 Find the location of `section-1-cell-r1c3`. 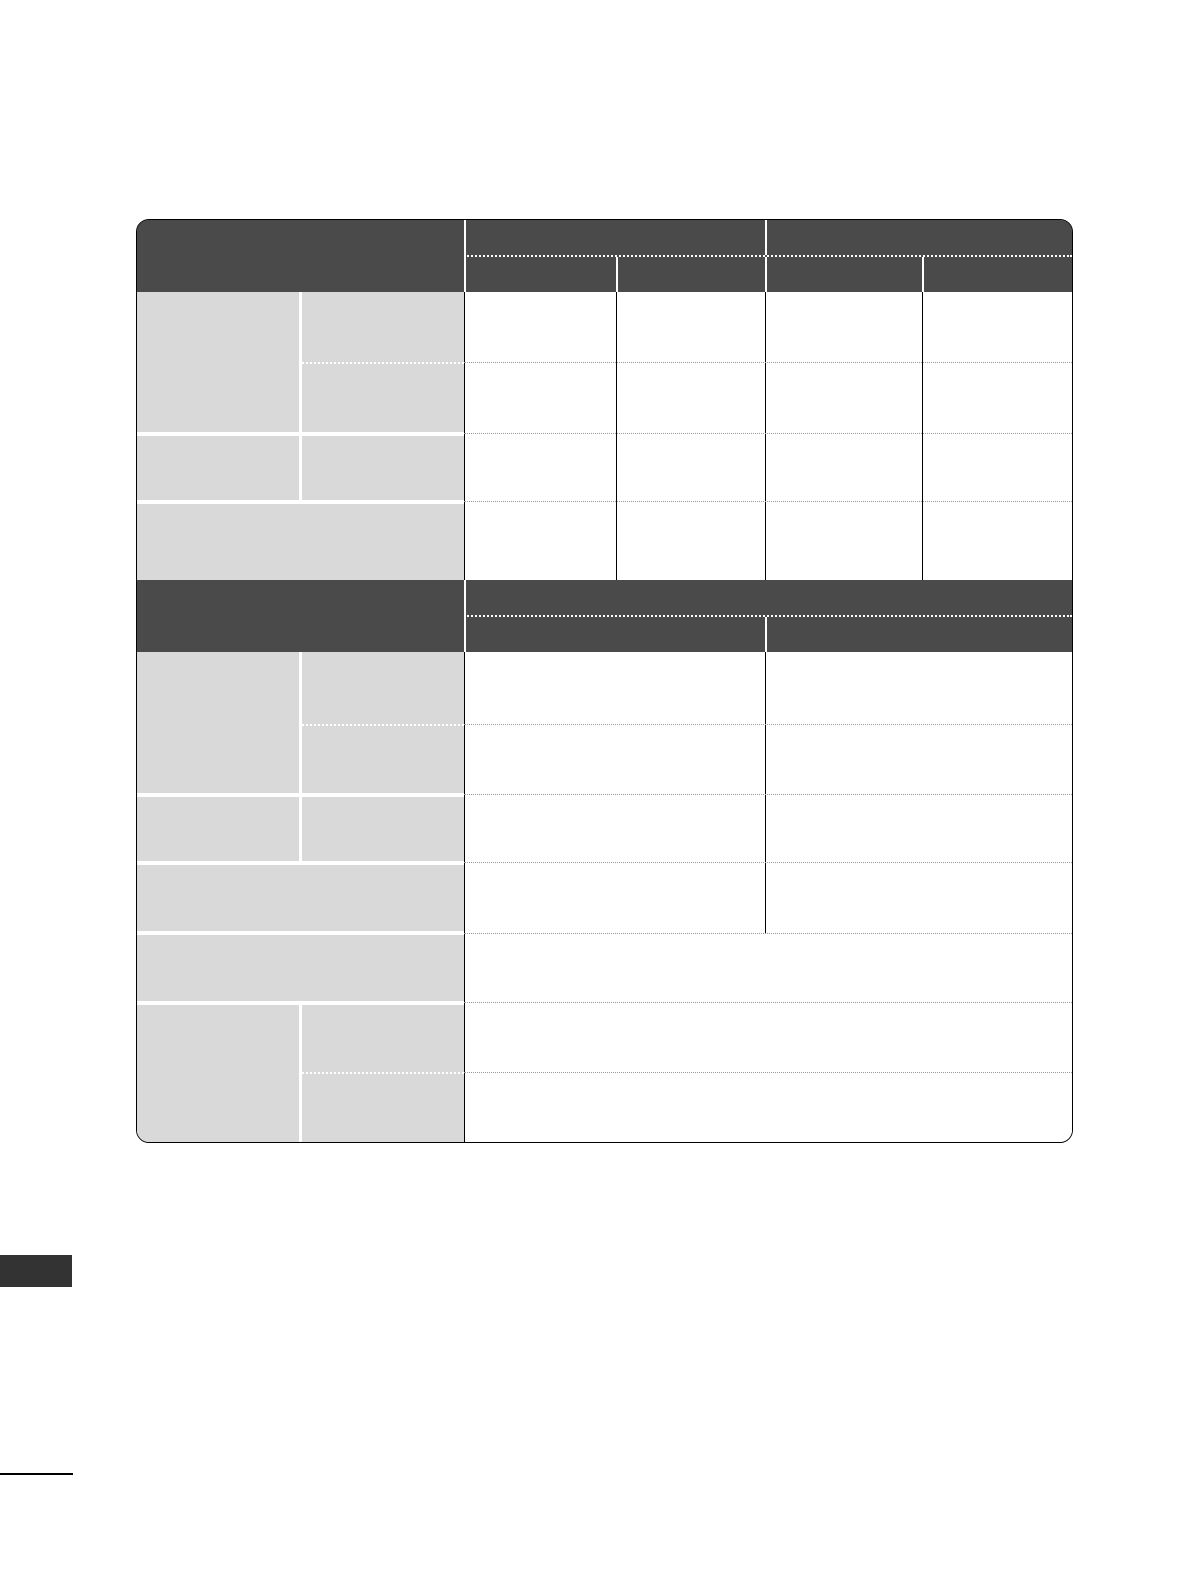

section-1-cell-r1c3 is located at coordinates (844, 327).